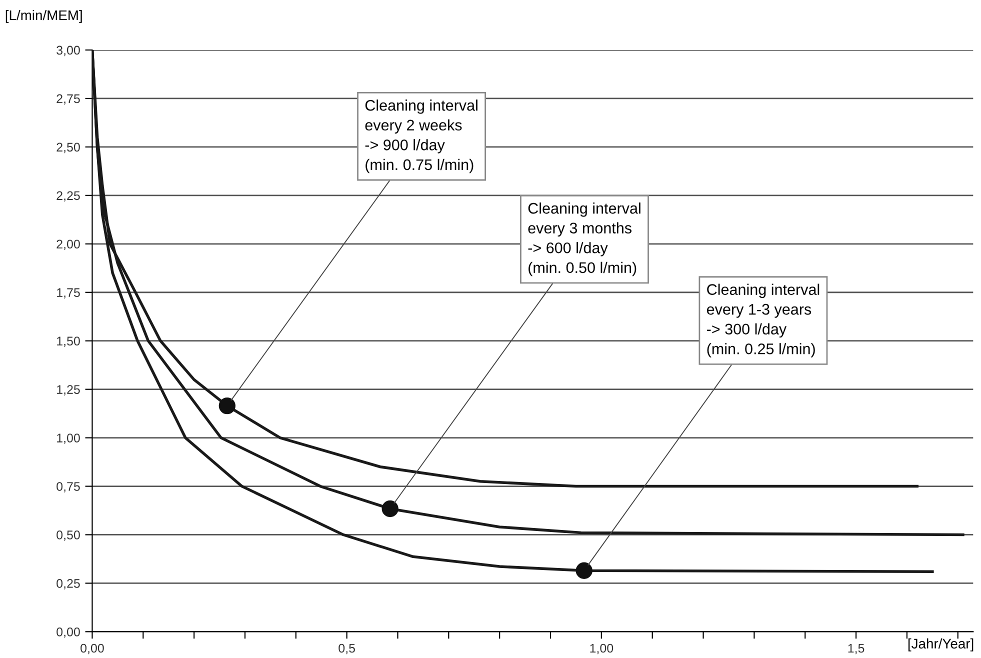 Image resolution: width=981 pixels, height=658 pixels. Describe the element at coordinates (68, 584) in the screenshot. I see `y-tick-label: 0,25` at that location.